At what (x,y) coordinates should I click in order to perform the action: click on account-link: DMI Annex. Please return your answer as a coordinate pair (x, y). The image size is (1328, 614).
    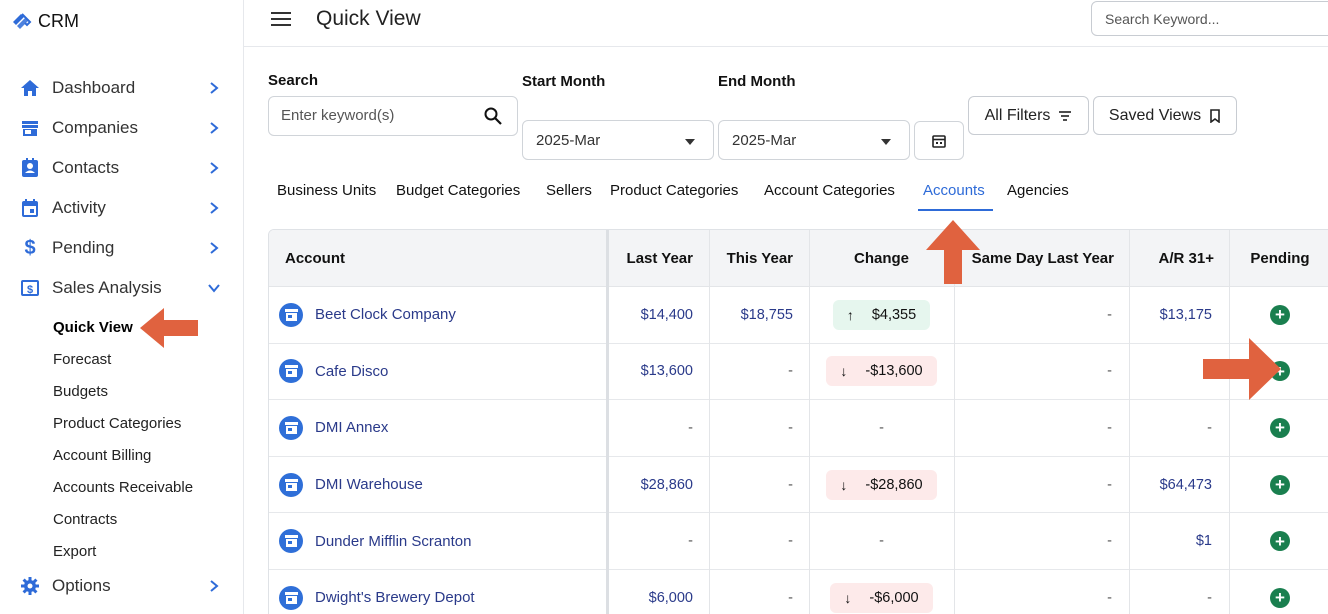
    Looking at the image, I should click on (352, 428).